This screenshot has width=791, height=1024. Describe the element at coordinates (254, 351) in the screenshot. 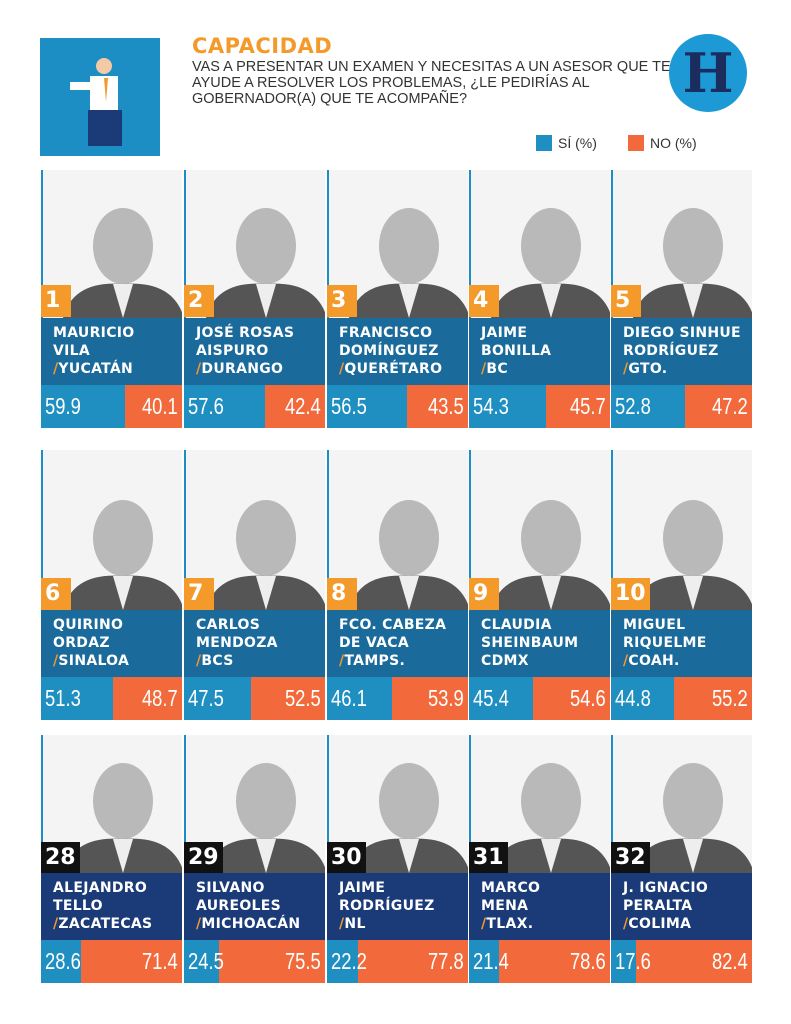

I see `governor-name: JOSÉ ROSAS AISPURO /DURANGO` at that location.